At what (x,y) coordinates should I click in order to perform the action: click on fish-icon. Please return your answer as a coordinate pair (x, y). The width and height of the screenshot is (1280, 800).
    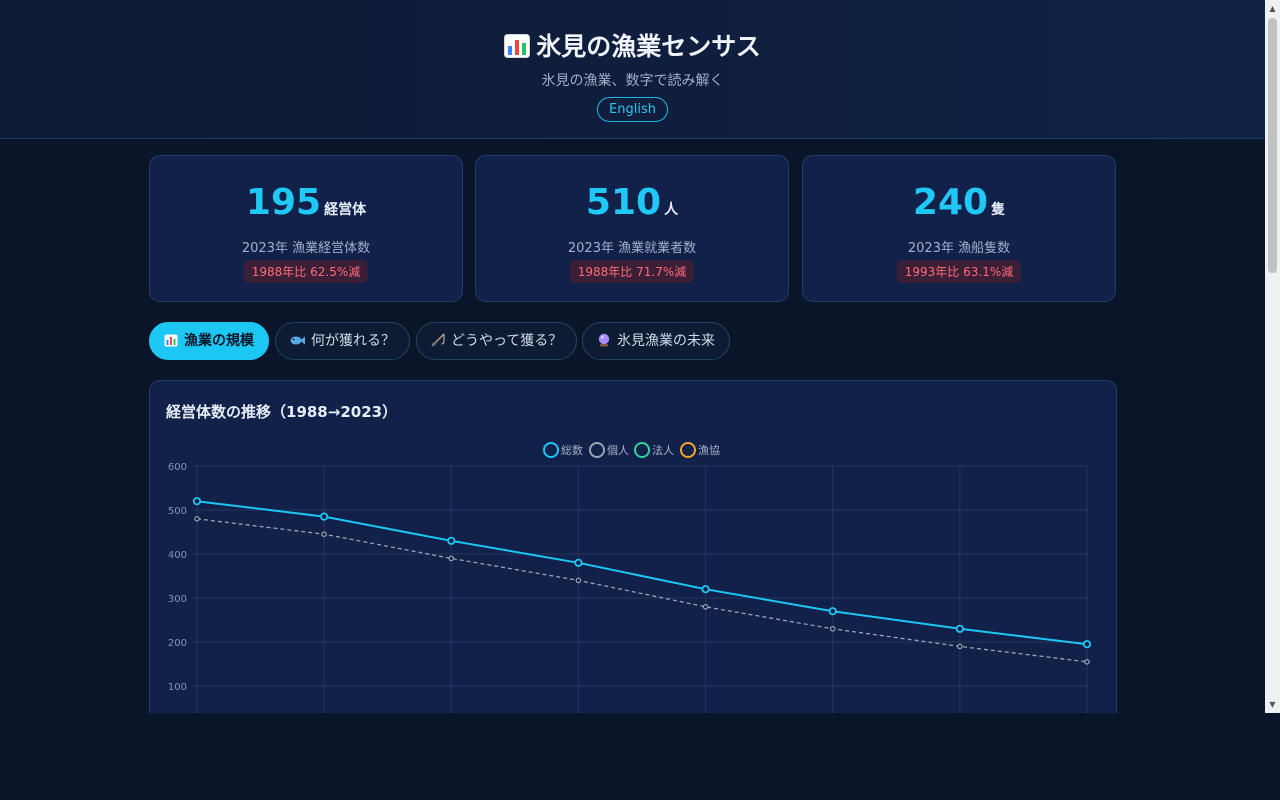
    Looking at the image, I should click on (297, 340).